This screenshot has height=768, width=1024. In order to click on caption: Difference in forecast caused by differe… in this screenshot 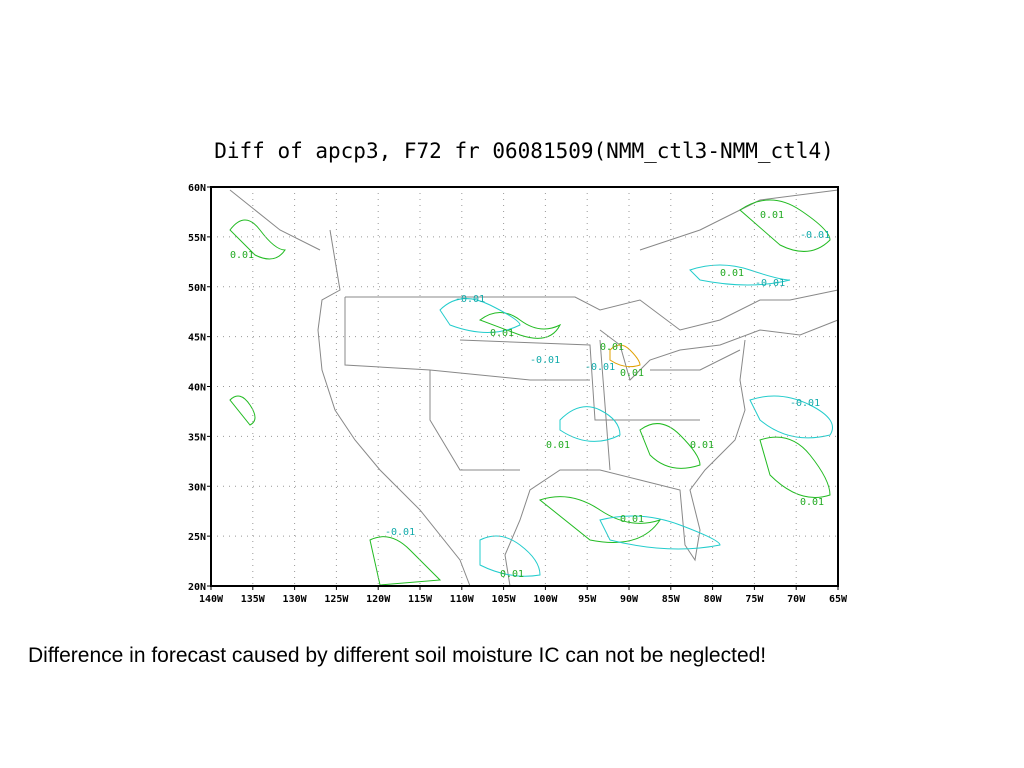, I will do `click(397, 655)`.